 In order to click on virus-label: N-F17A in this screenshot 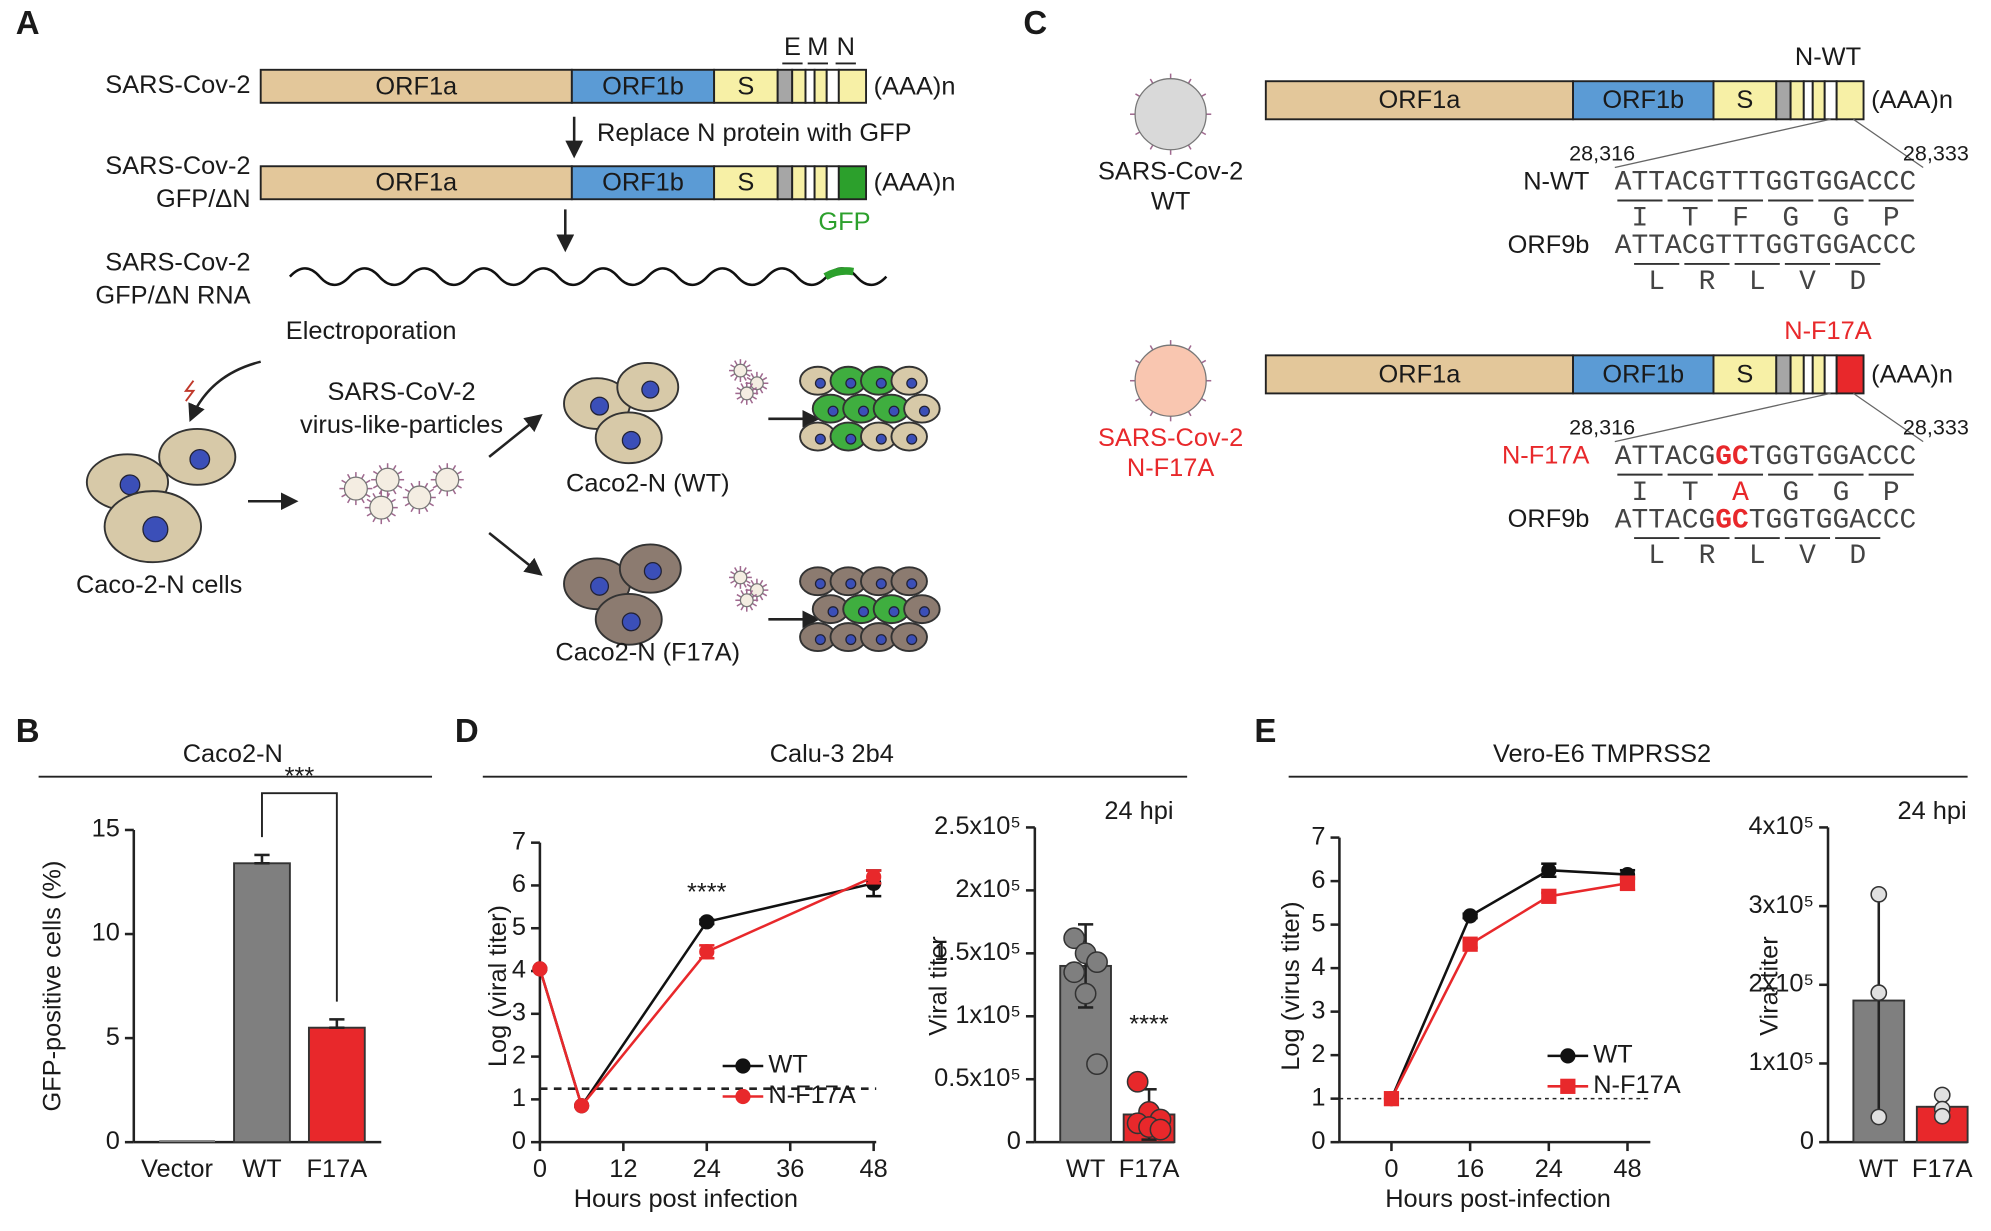, I will do `click(1170, 468)`.